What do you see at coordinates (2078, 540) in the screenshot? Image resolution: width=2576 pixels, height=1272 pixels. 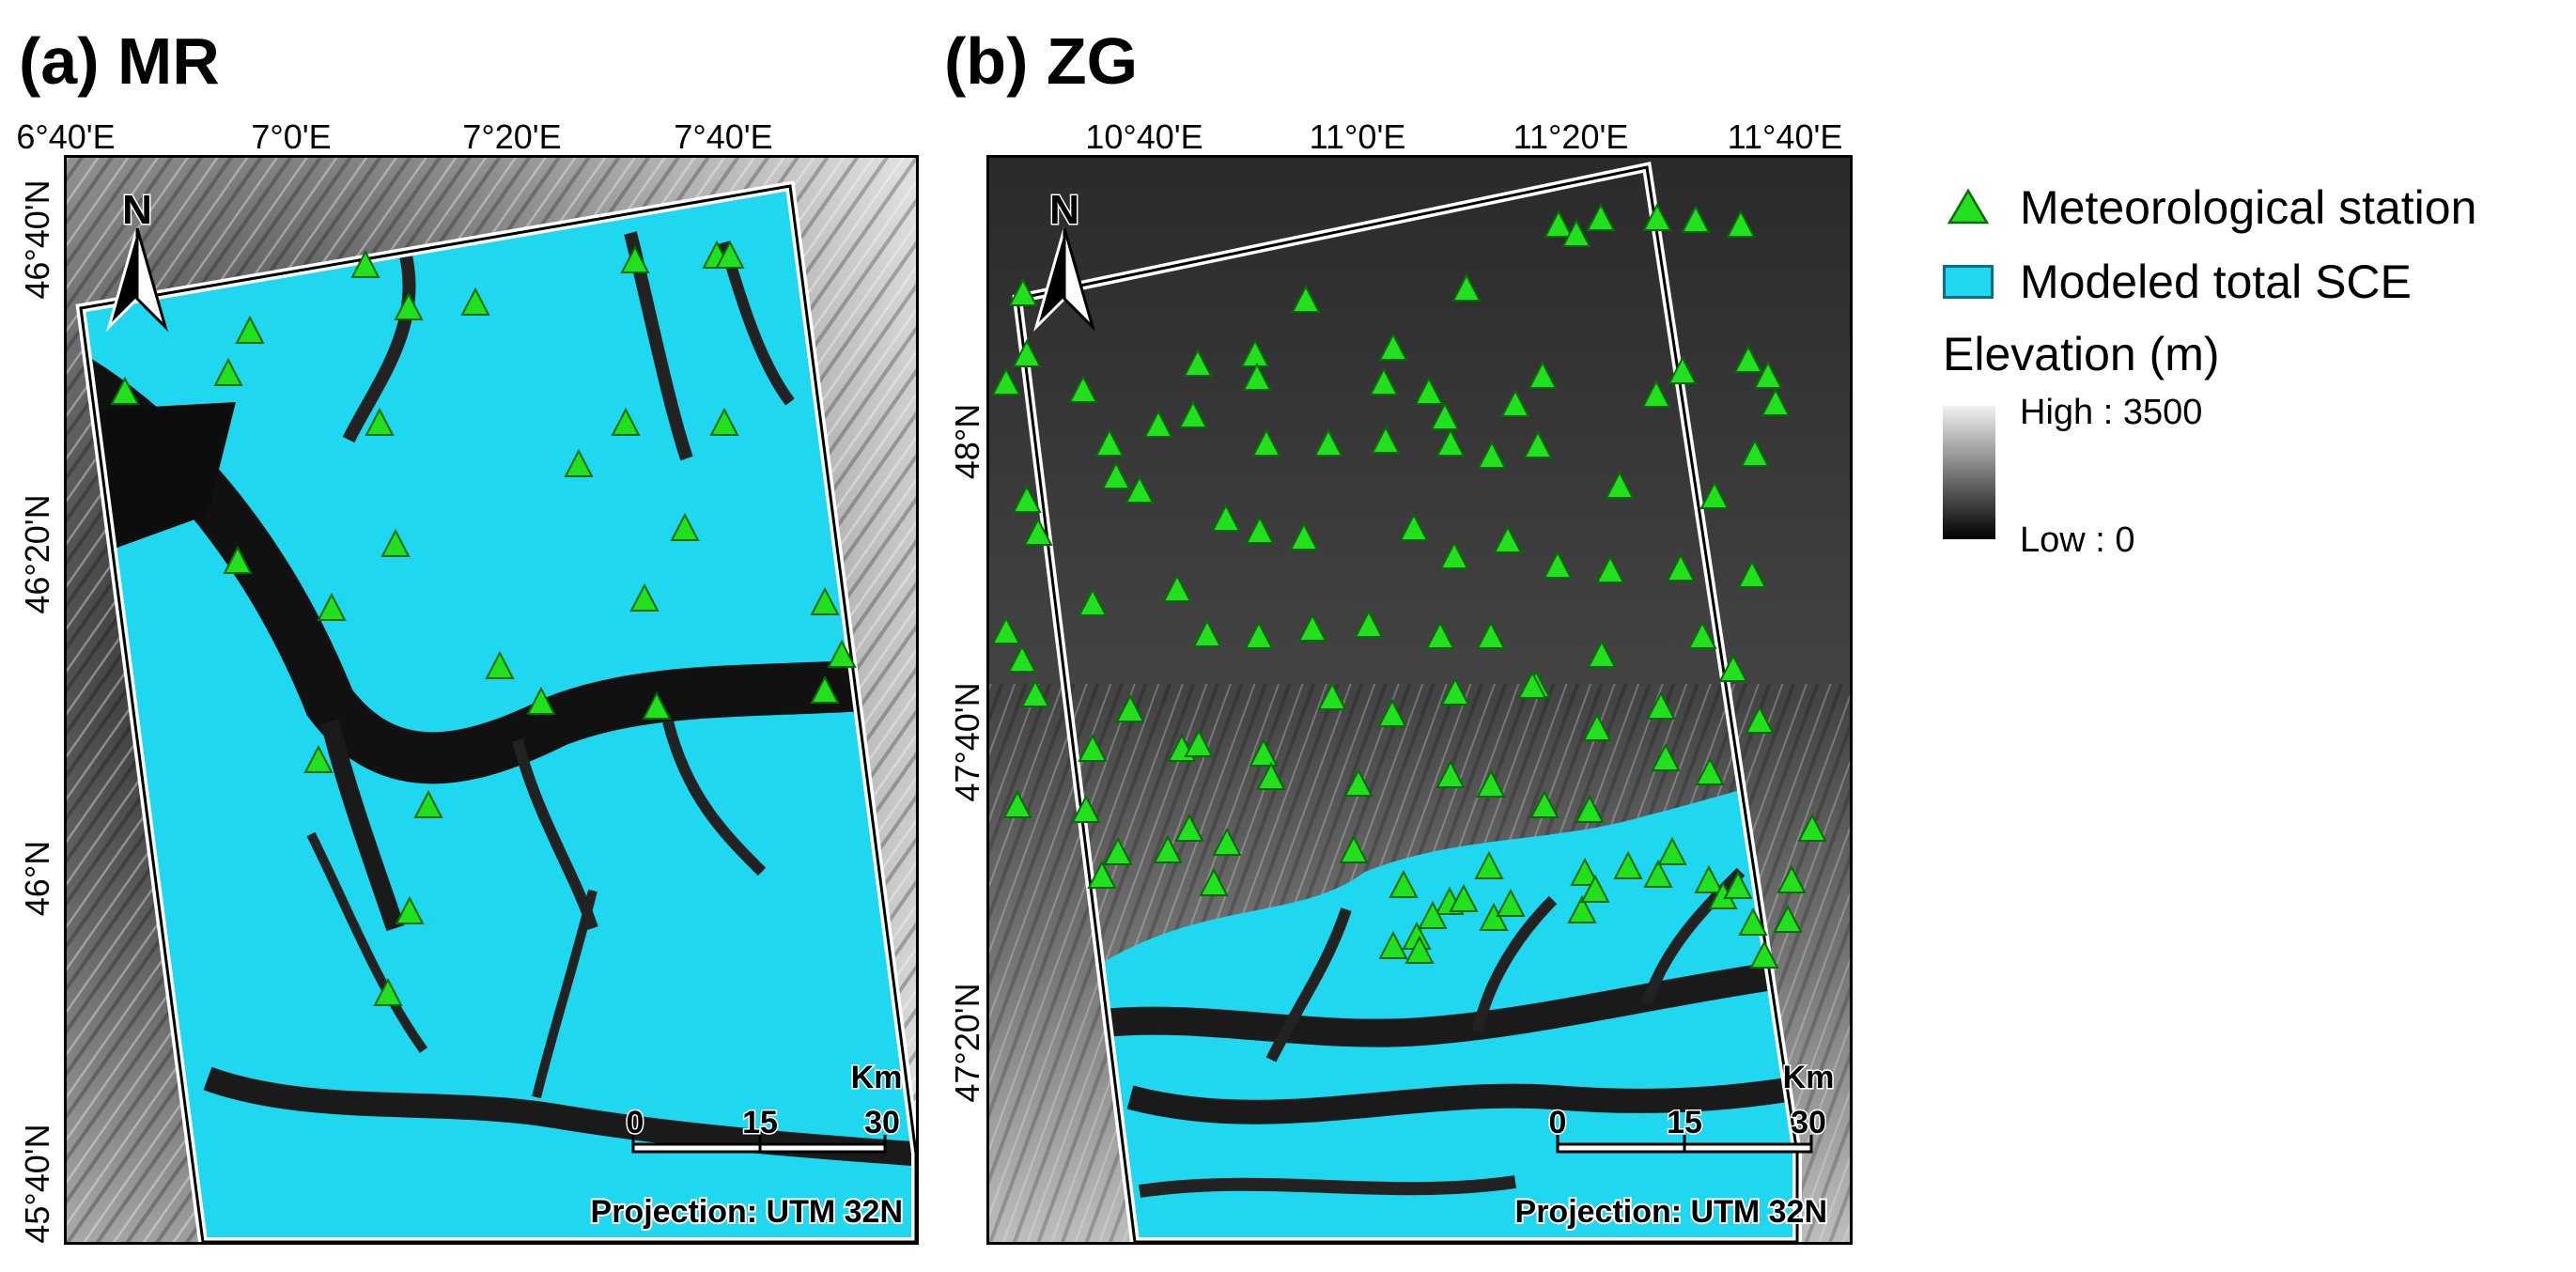 I see `legend-low-label: Low : 0` at bounding box center [2078, 540].